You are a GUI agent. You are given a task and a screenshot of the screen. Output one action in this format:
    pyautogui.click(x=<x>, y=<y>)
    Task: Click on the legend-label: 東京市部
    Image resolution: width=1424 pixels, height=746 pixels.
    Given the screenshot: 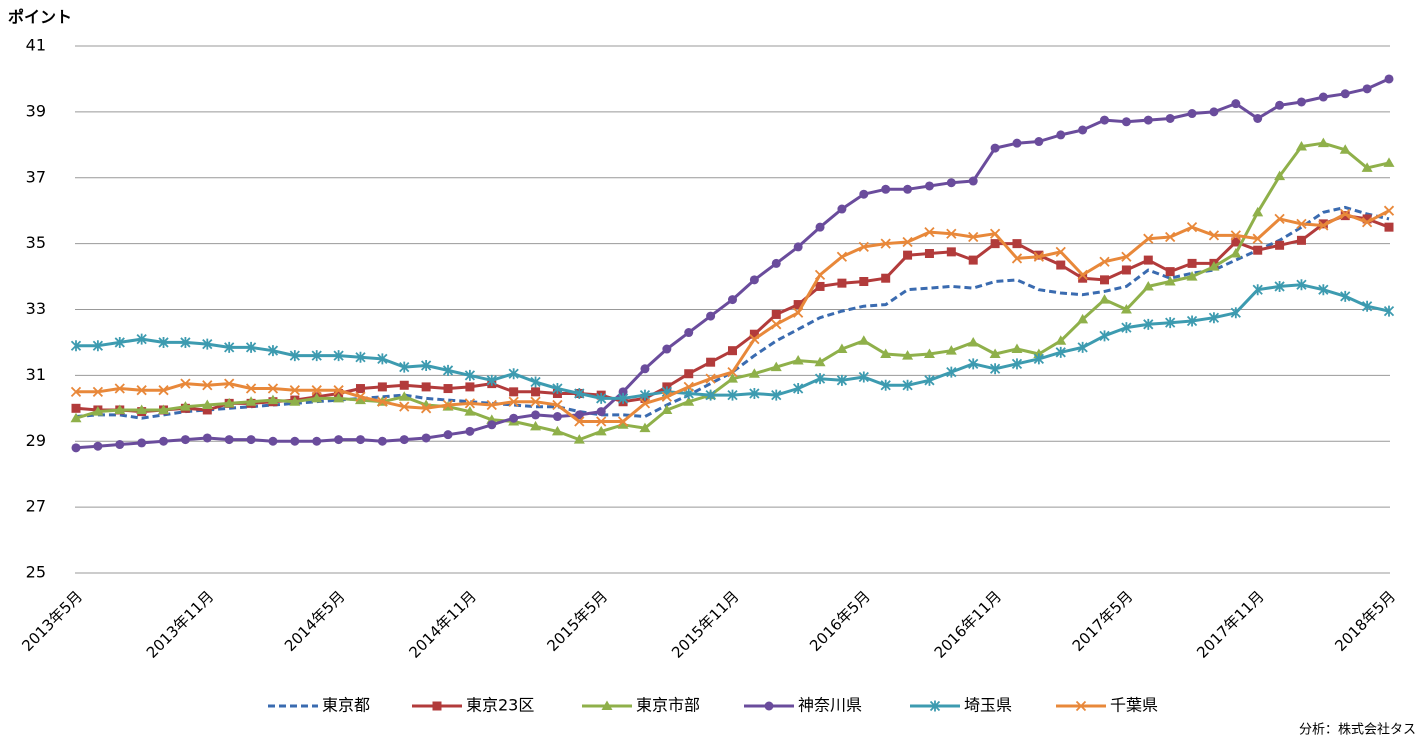 What is the action you would take?
    pyautogui.click(x=668, y=705)
    